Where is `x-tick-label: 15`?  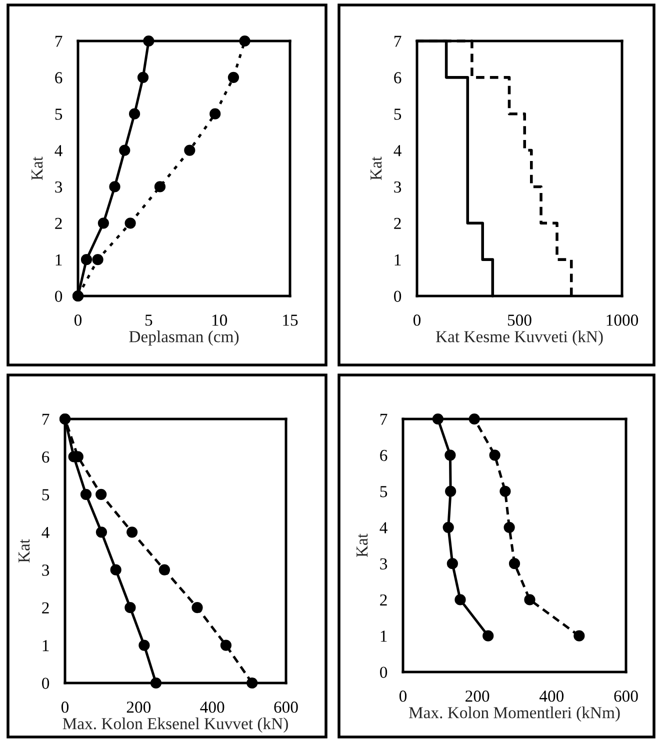 x-tick-label: 15 is located at coordinates (290, 320).